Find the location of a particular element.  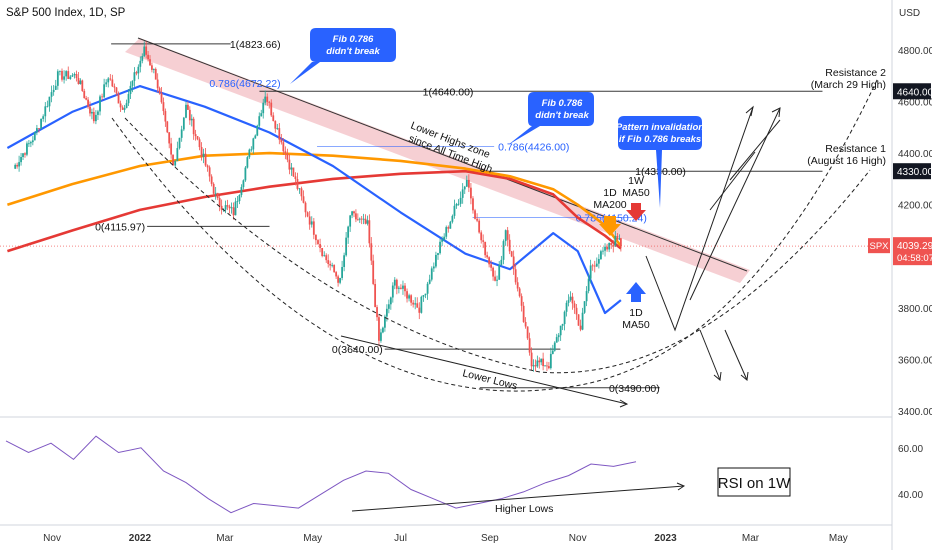

fib-label: 0(3490.00) is located at coordinates (634, 389).